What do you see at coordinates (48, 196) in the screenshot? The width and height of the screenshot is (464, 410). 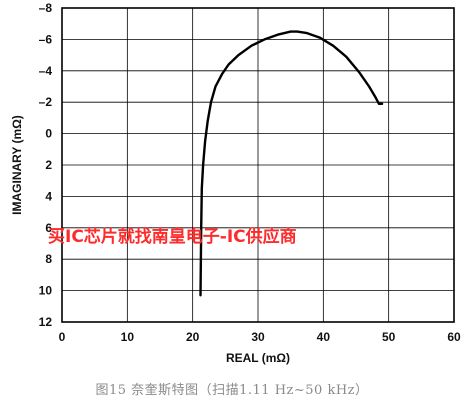 I see `y-tick-label: 4` at bounding box center [48, 196].